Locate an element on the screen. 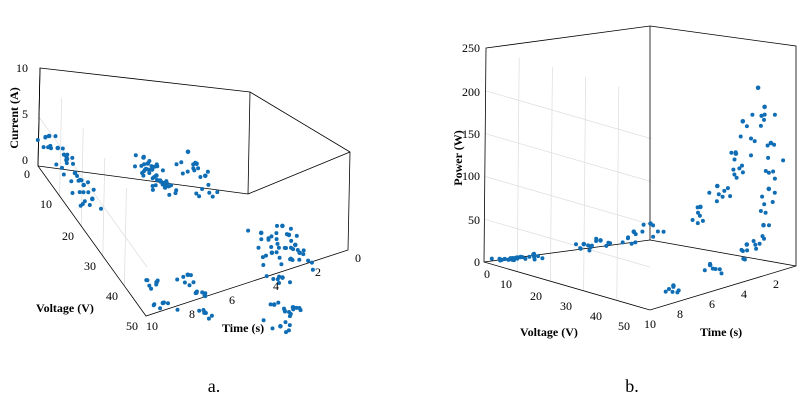  panel-b-gridline-z3 is located at coordinates (568, 157).